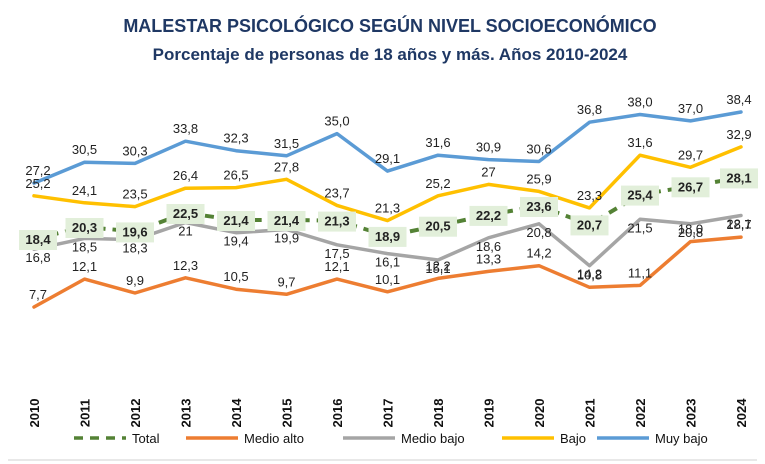 The width and height of the screenshot is (765, 464). Describe the element at coordinates (286, 238) in the screenshot. I see `data-label-medio-bajo: 19,9` at that location.